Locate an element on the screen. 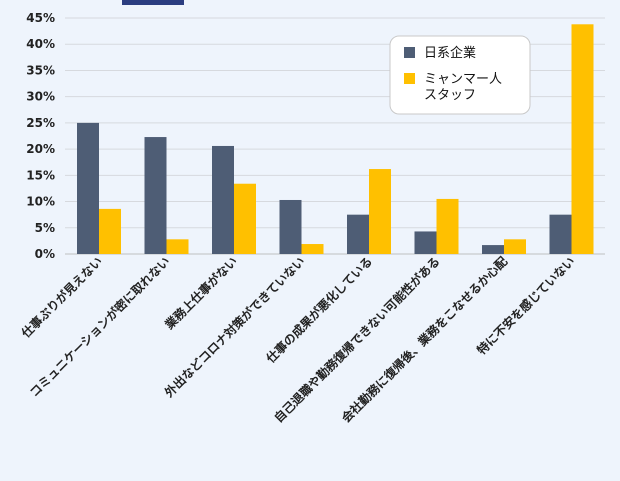 Image resolution: width=620 pixels, height=481 pixels. y-tick-label: 40% is located at coordinates (40, 44).